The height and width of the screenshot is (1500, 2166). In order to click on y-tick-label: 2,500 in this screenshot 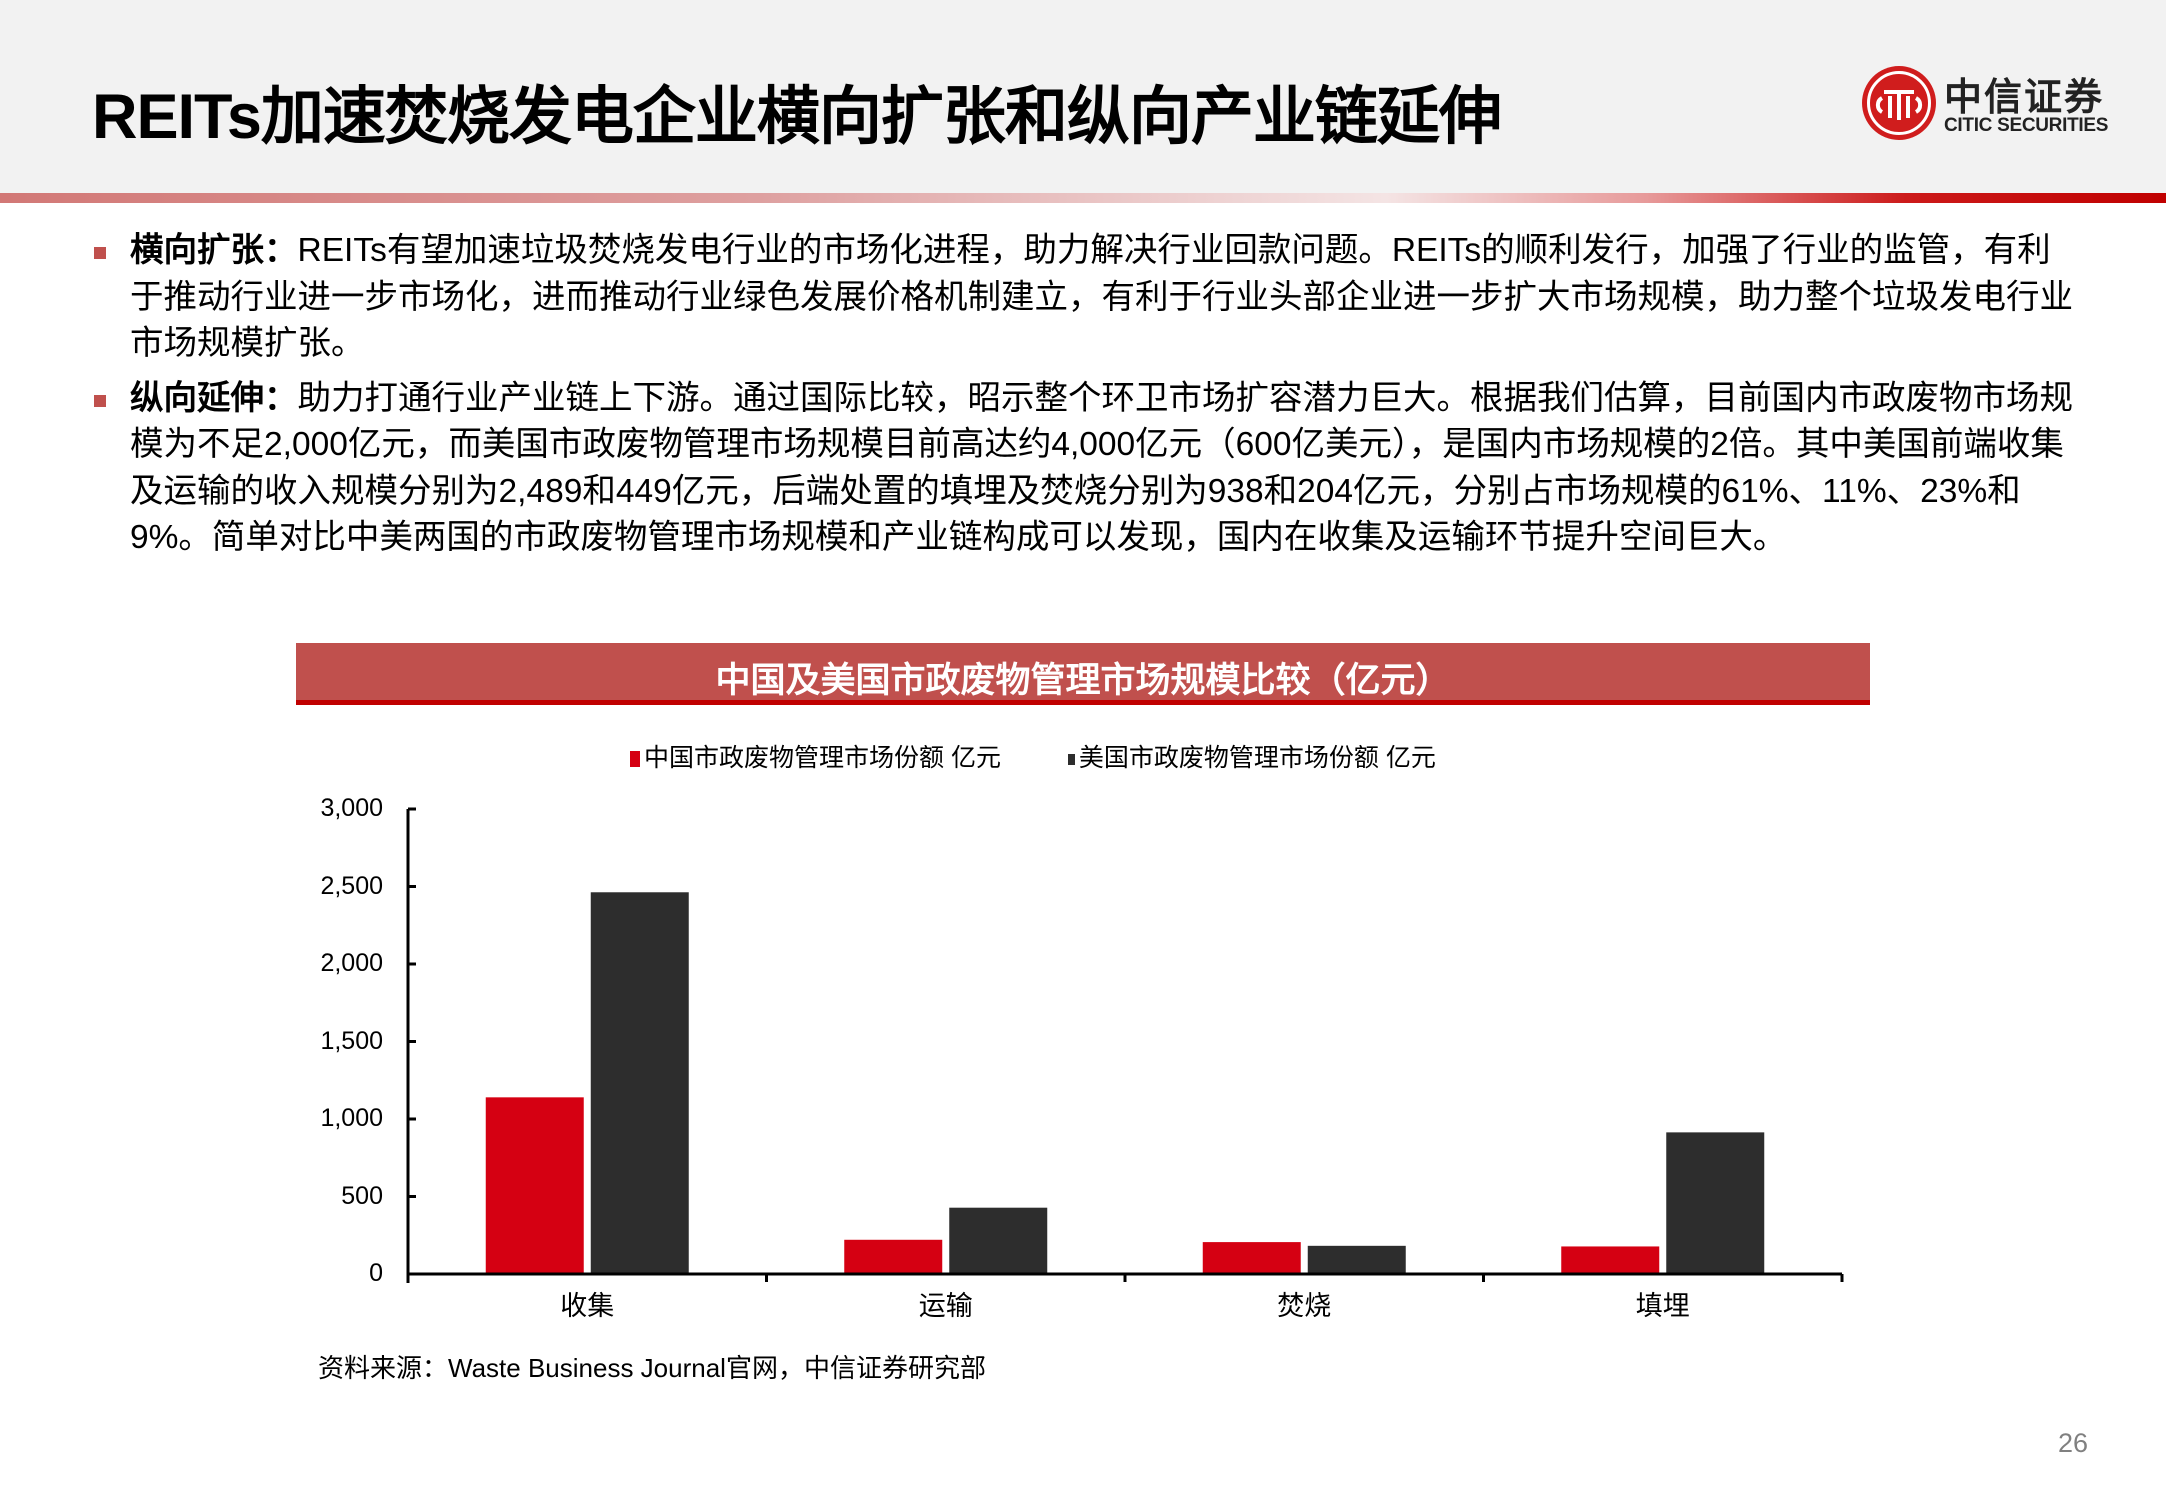, I will do `click(351, 885)`.